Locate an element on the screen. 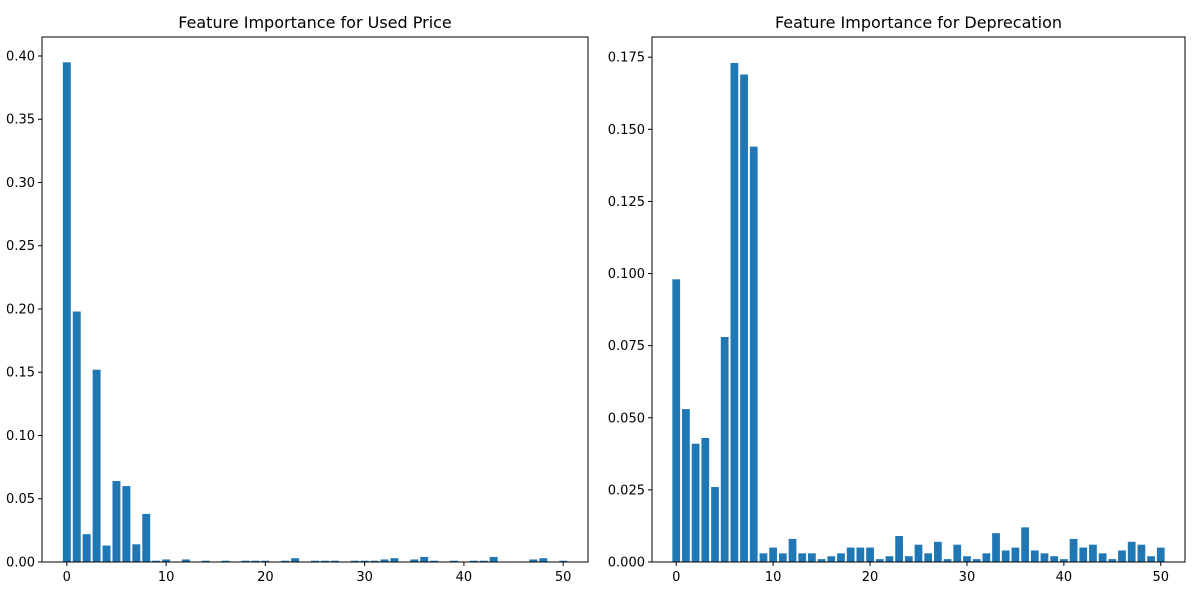 The height and width of the screenshot is (600, 1200). y-tick-label: 0.10 is located at coordinates (20, 436).